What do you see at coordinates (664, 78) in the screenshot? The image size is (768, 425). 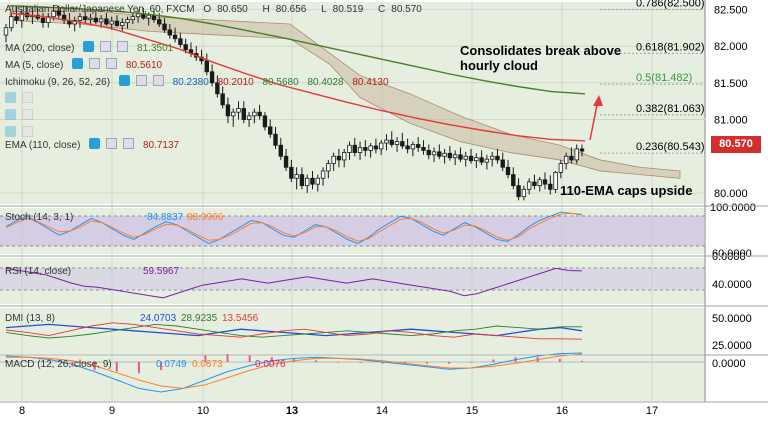 I see `fib-level-label: 0.5(81.482)` at bounding box center [664, 78].